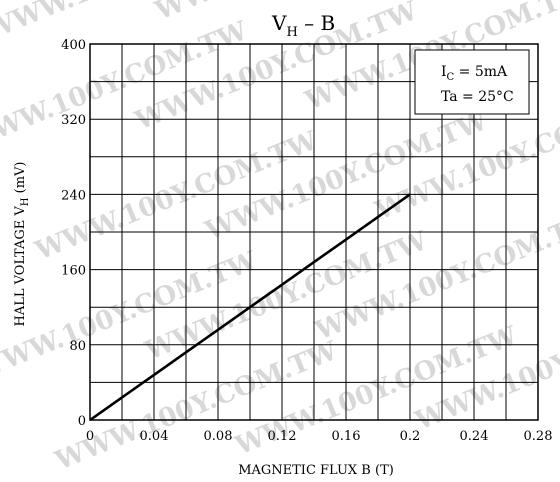 This screenshot has height=482, width=560. I want to click on y-tick-label: 80, so click(77, 346).